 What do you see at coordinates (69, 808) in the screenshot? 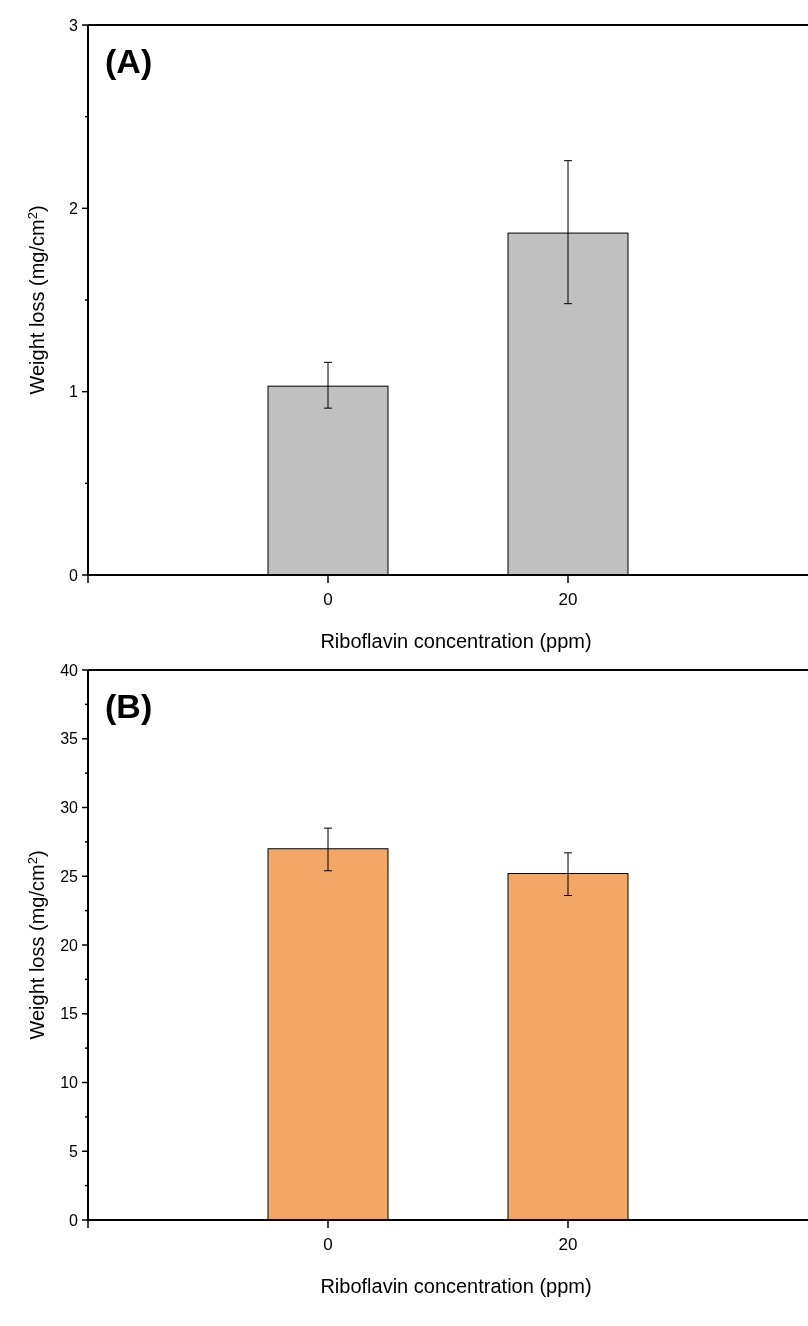
I see `y-tick-label: 30` at bounding box center [69, 808].